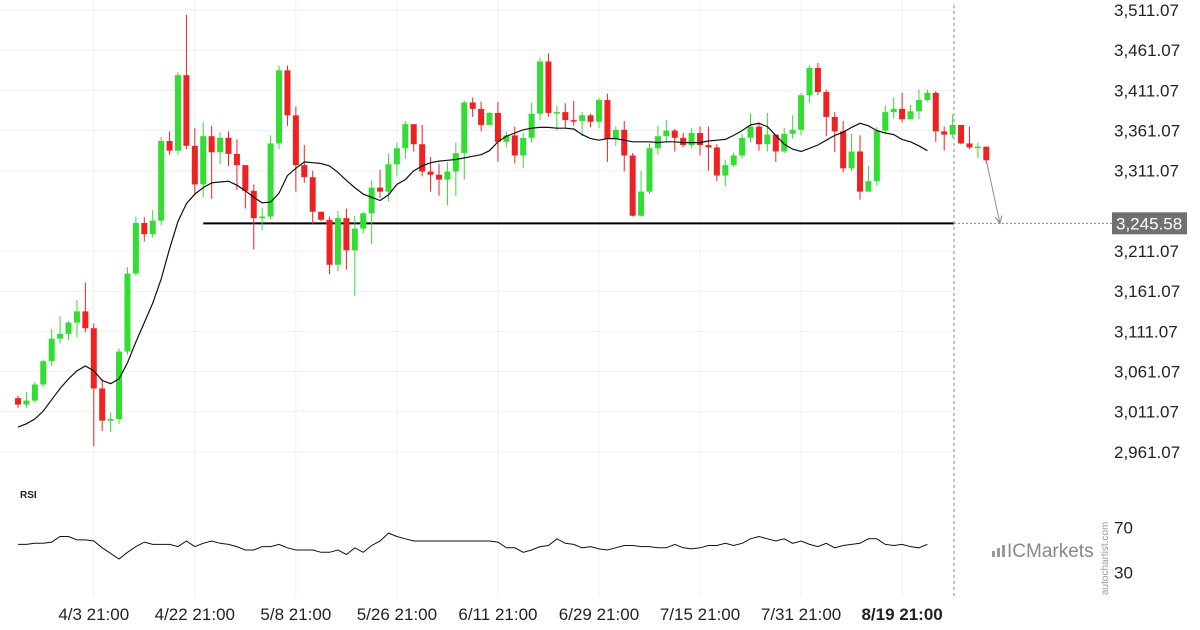  I want to click on watermark: autochartist.com, so click(1105, 558).